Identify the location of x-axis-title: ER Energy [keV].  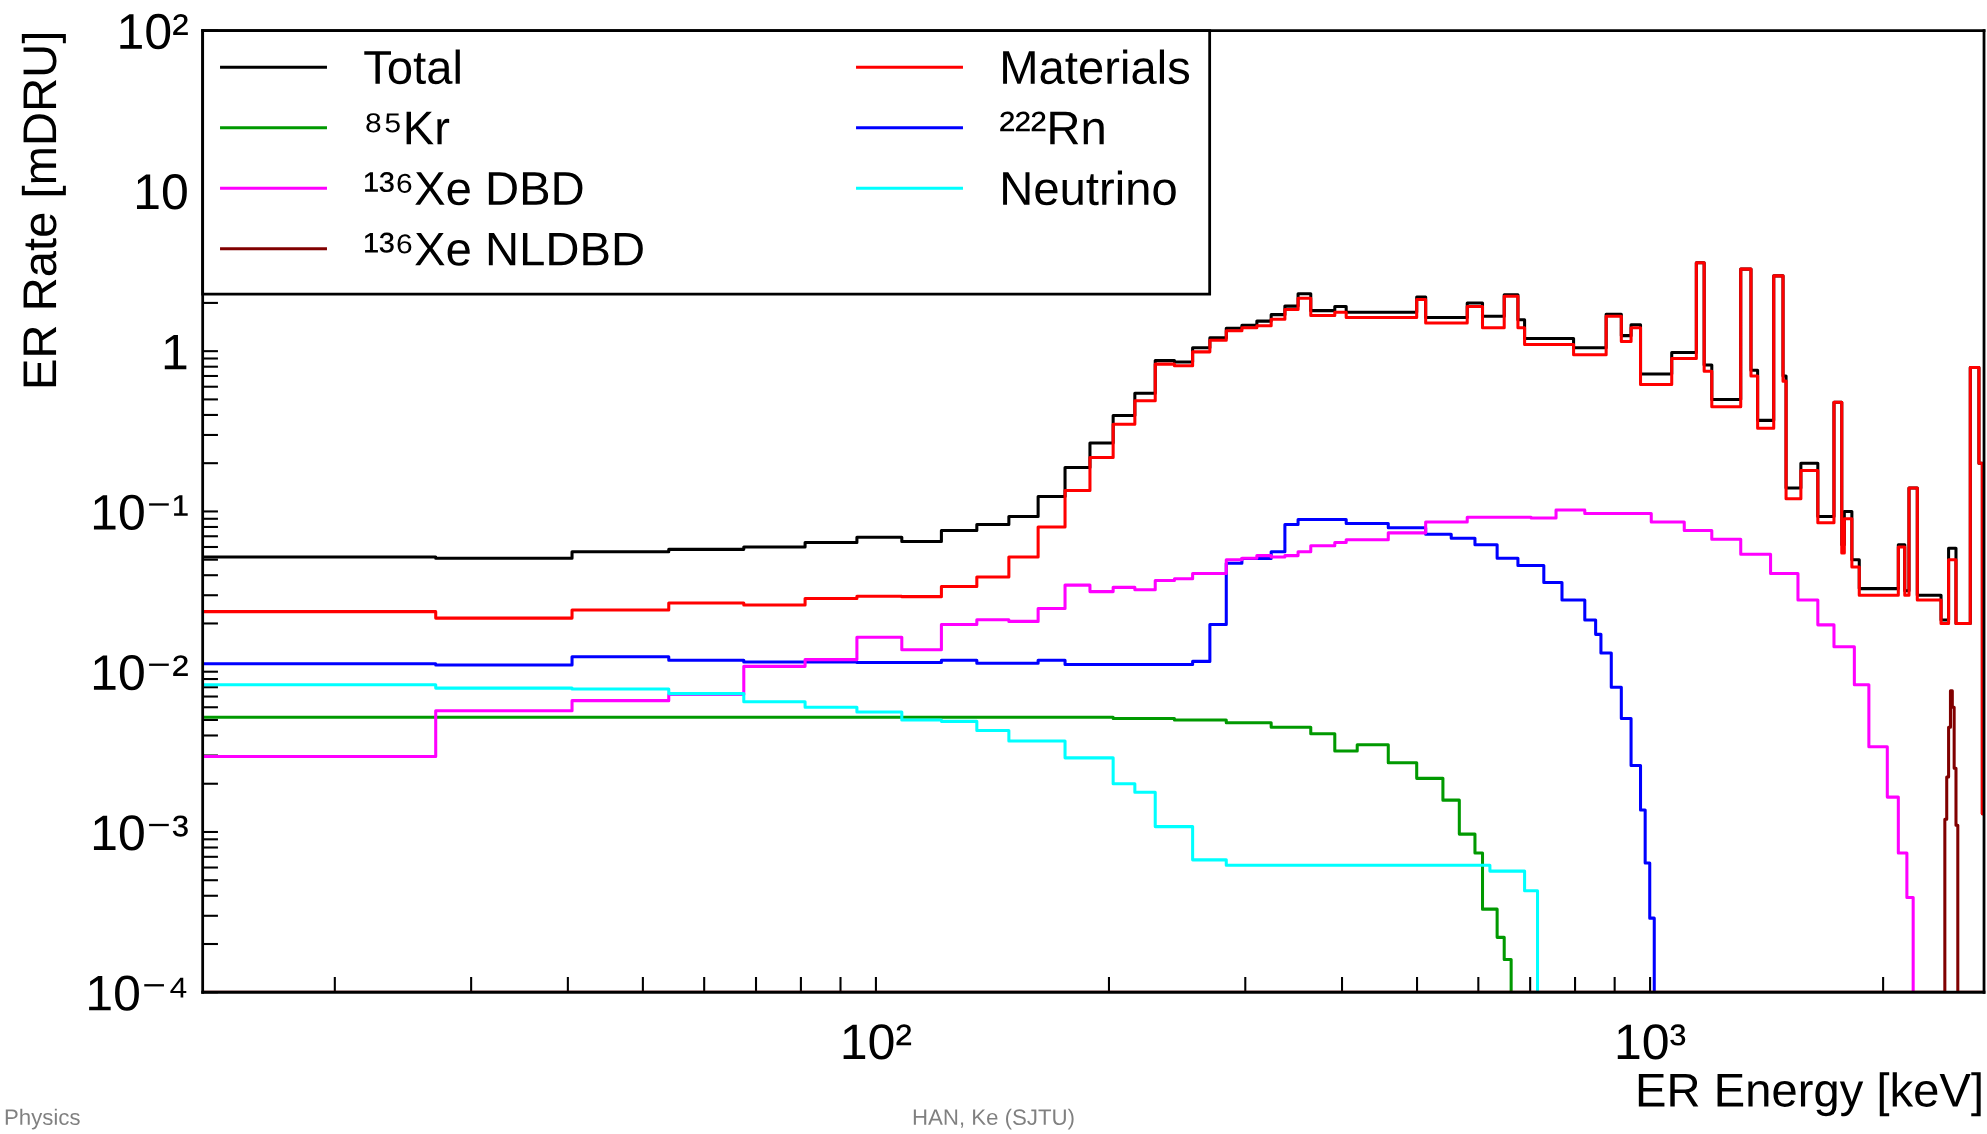
(1809, 1094).